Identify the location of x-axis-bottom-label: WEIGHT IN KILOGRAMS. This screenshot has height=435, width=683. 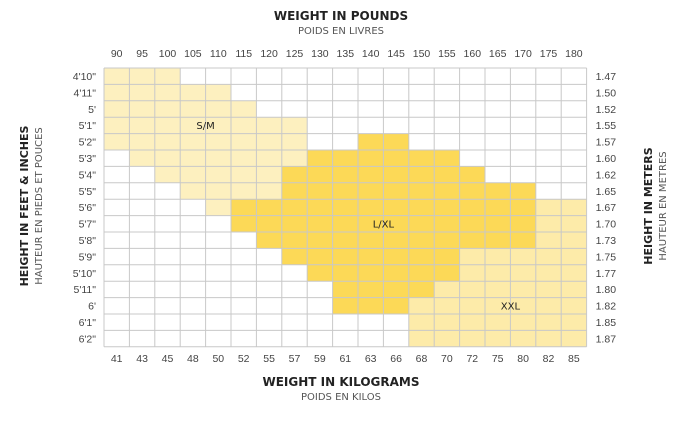
(341, 382).